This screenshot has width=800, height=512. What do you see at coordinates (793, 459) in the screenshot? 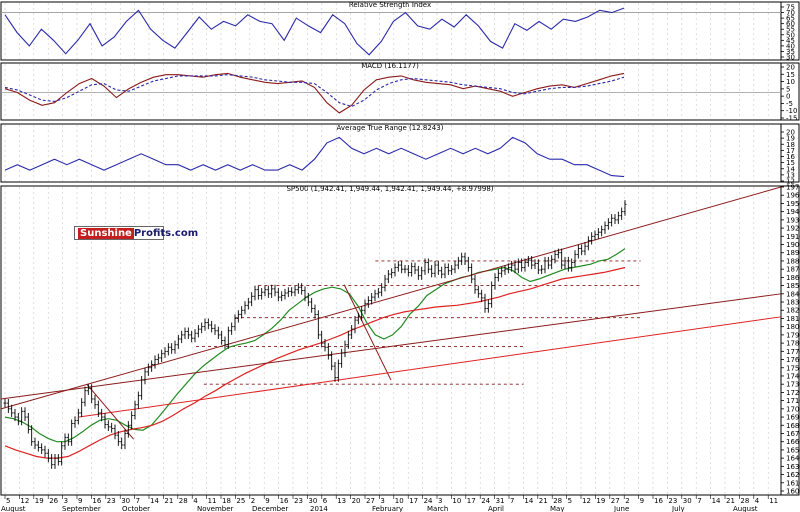
I see `price-ytick-label: 1640` at bounding box center [793, 459].